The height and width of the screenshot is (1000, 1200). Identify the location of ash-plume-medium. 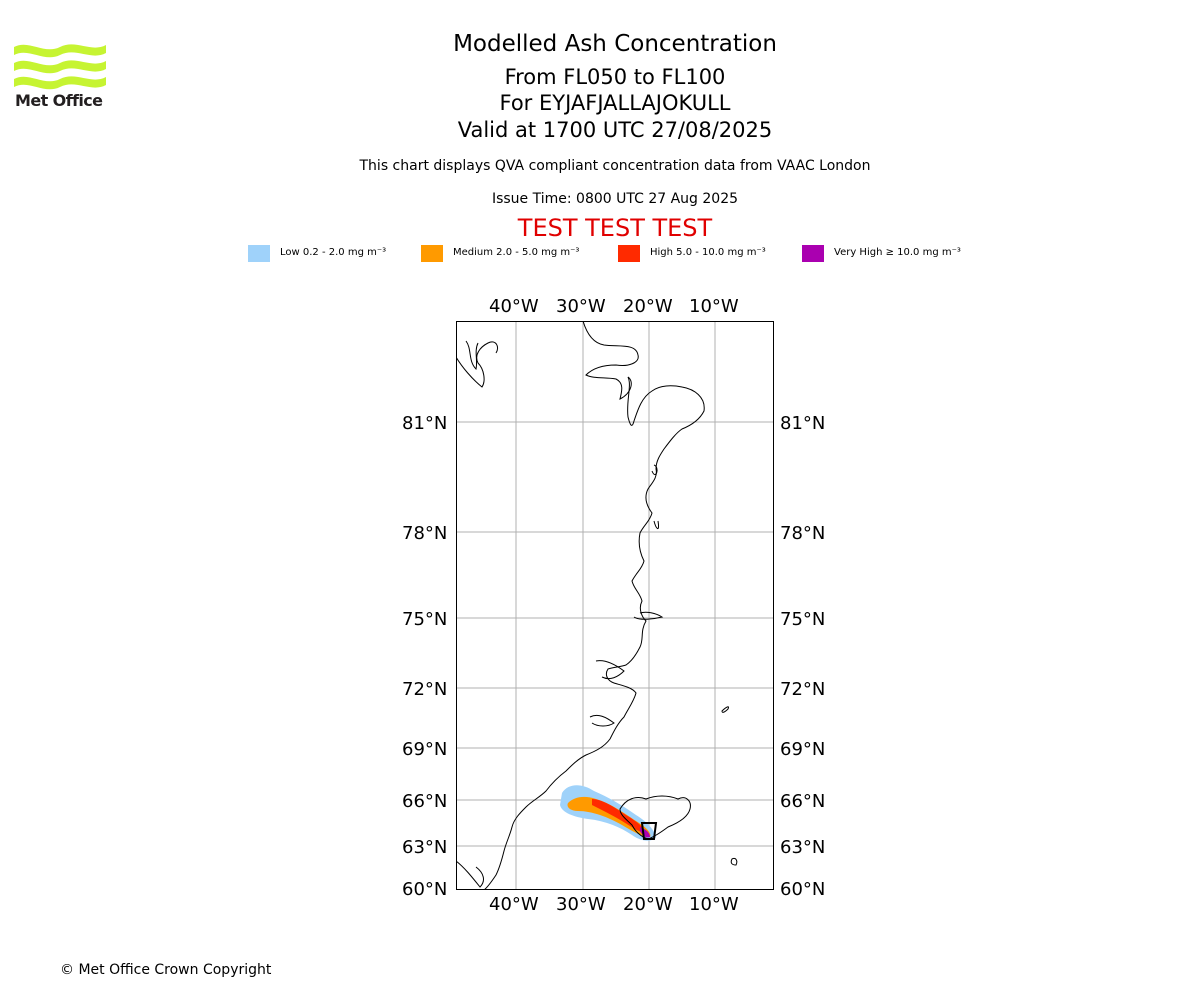
(609, 816).